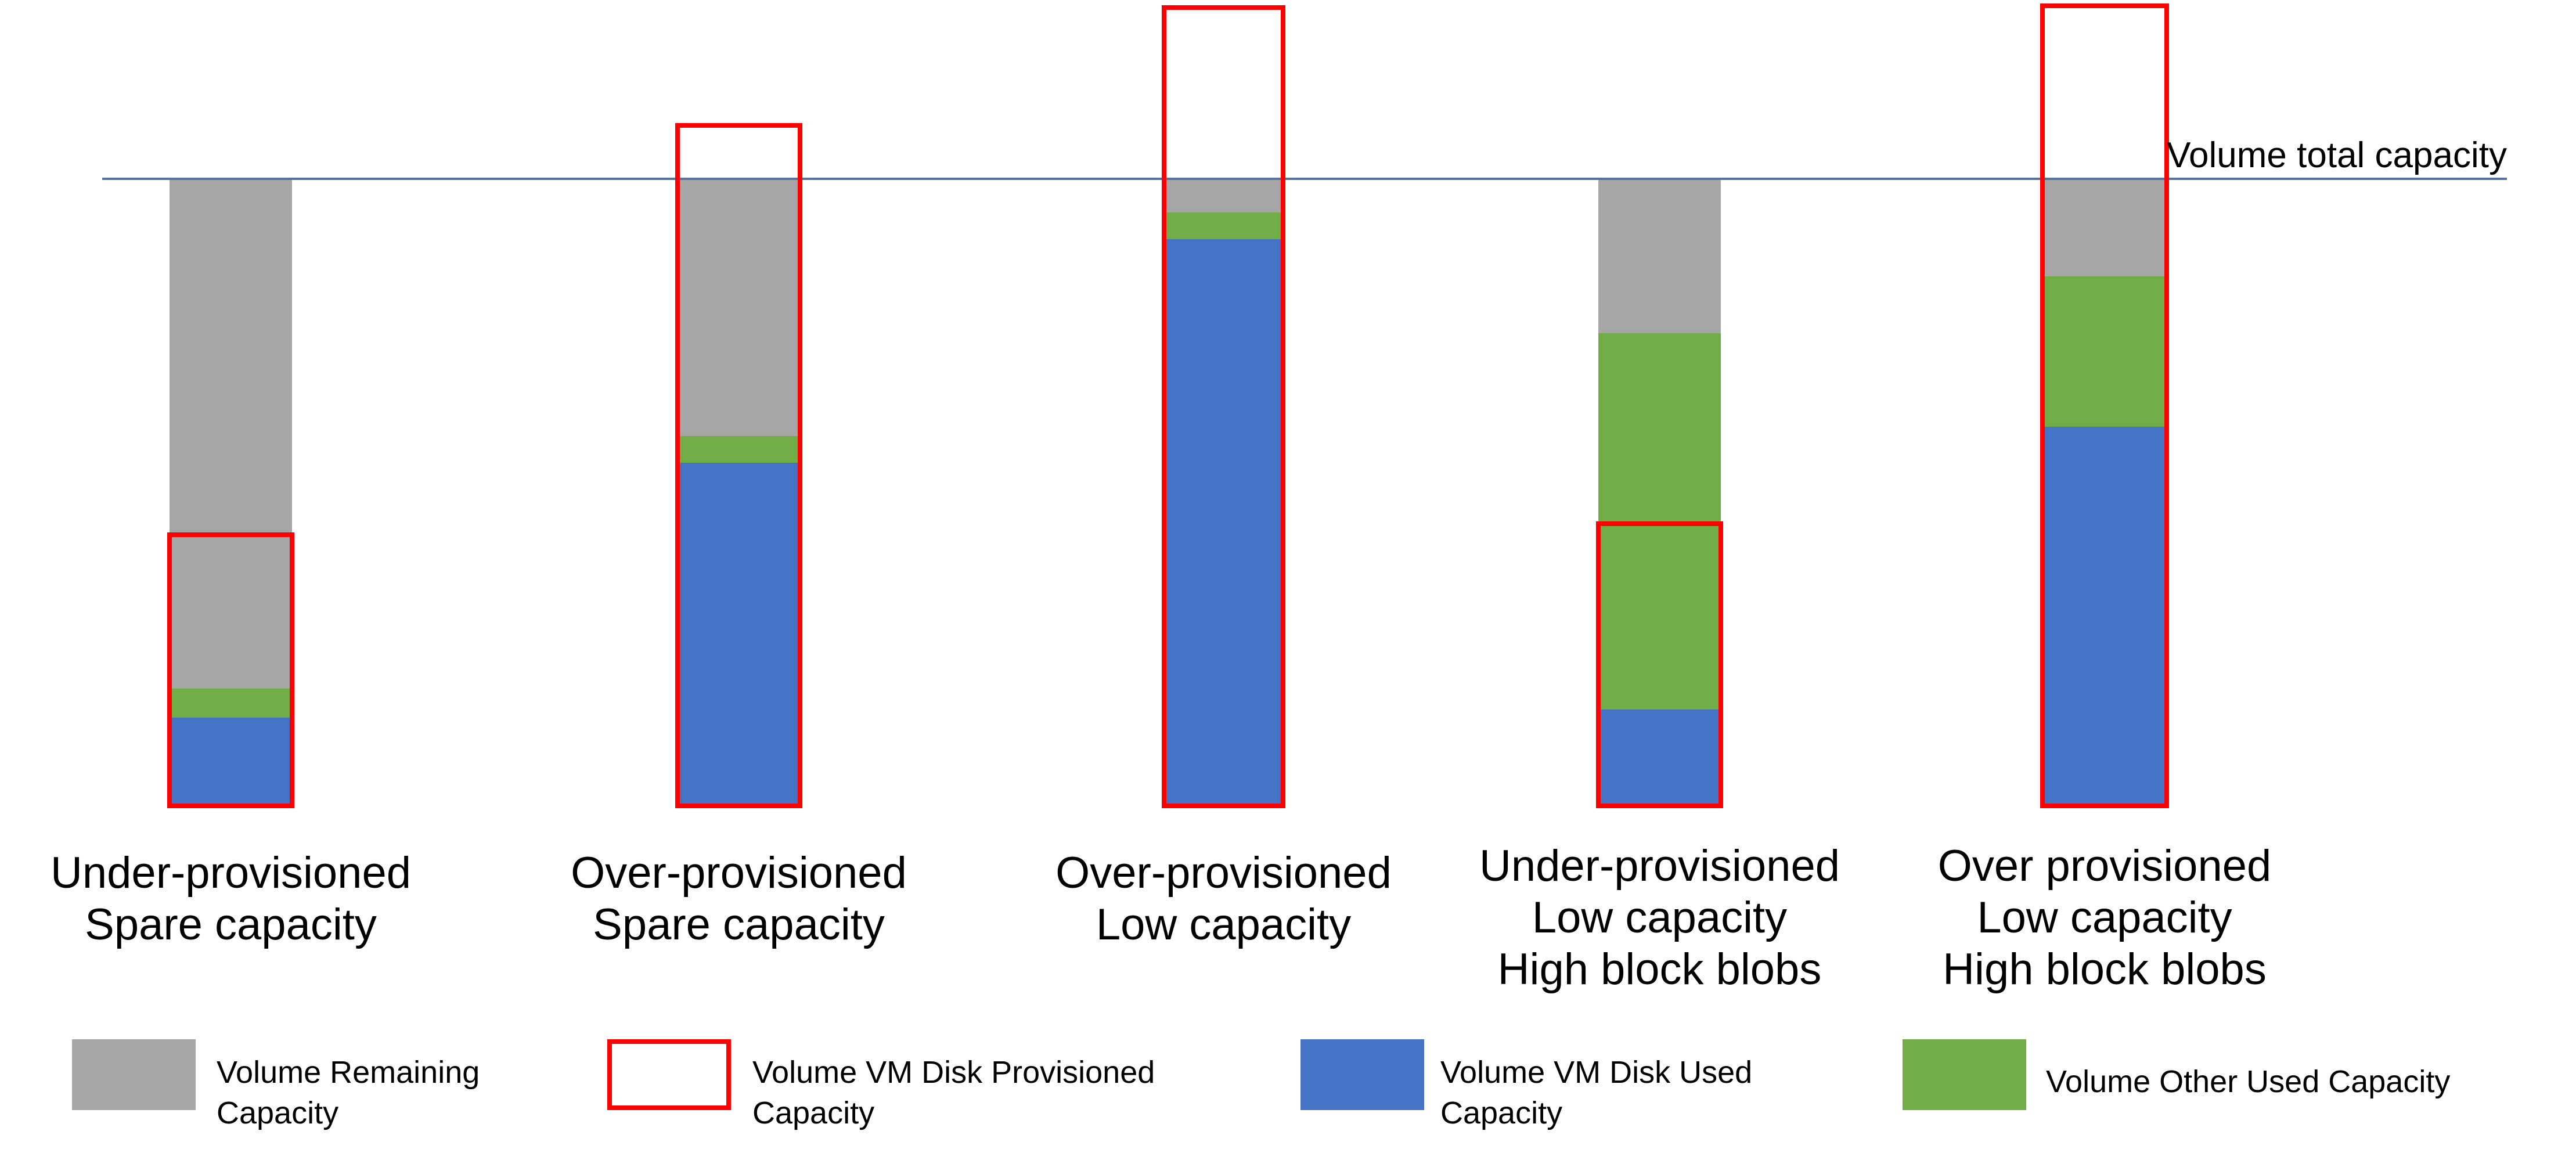 This screenshot has width=2576, height=1149. I want to click on under-provisioned-low-high-blobs-provisioned-box, so click(1659, 664).